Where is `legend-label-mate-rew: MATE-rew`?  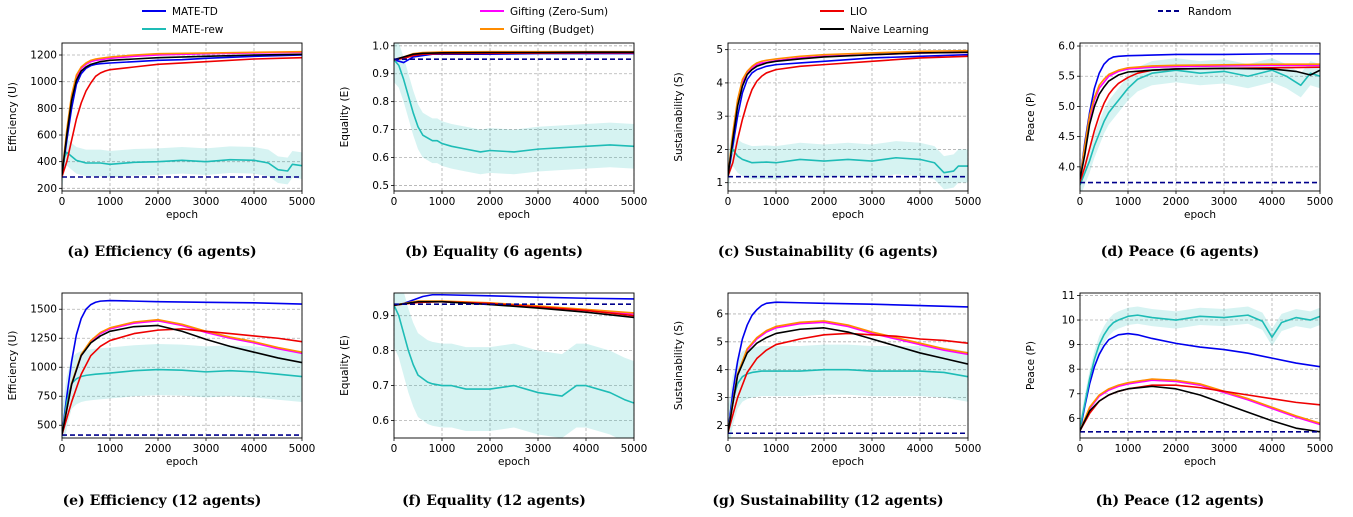 legend-label-mate-rew: MATE-rew is located at coordinates (198, 30).